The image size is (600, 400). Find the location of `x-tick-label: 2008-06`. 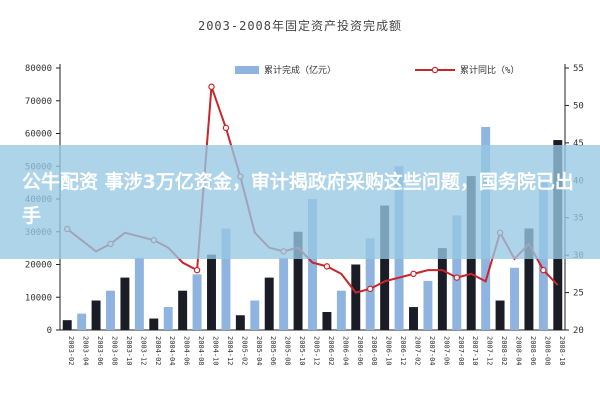

x-tick-label: 2008-06 is located at coordinates (533, 351).